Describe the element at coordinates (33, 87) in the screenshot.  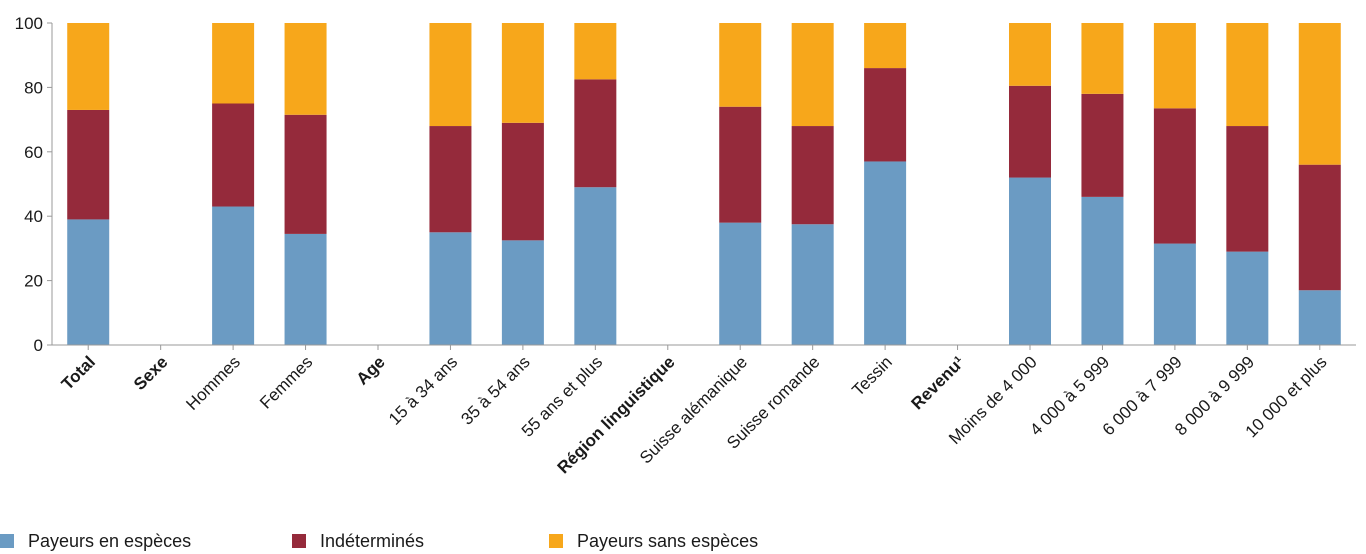
I see `y-tick-label: 80` at that location.